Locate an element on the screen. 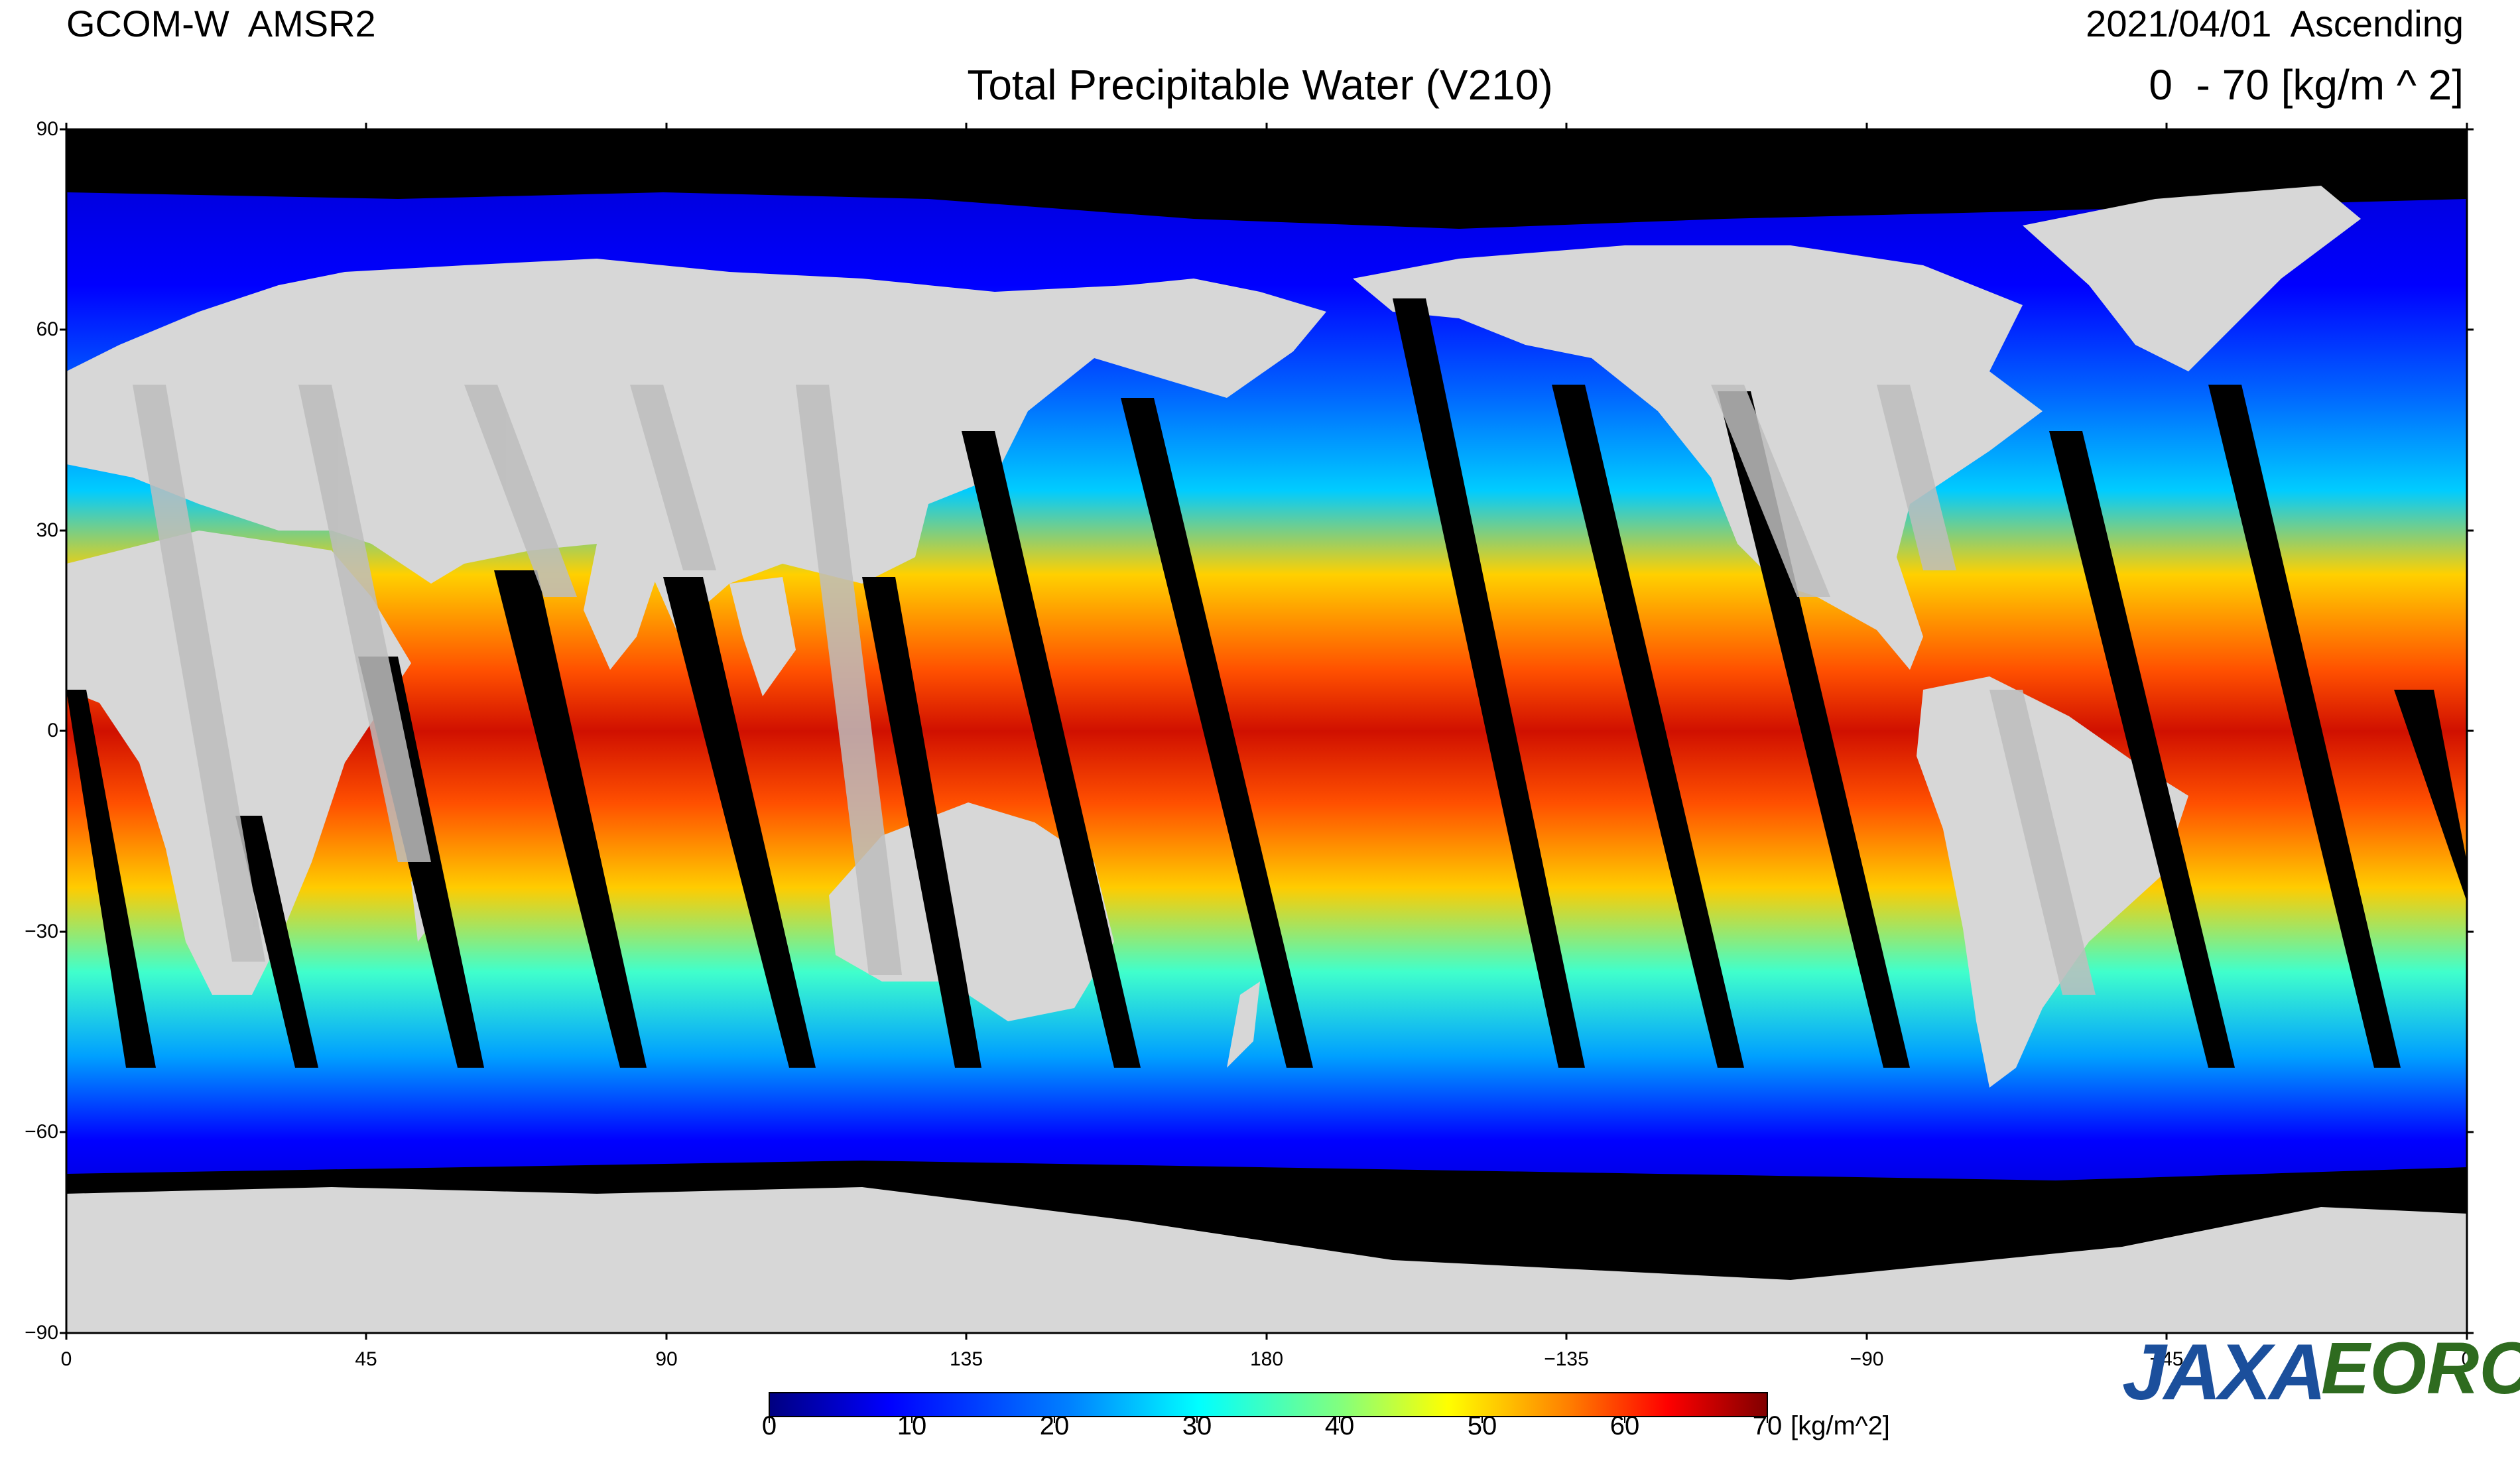 This screenshot has width=2520, height=1459. africa-land is located at coordinates (238, 763).